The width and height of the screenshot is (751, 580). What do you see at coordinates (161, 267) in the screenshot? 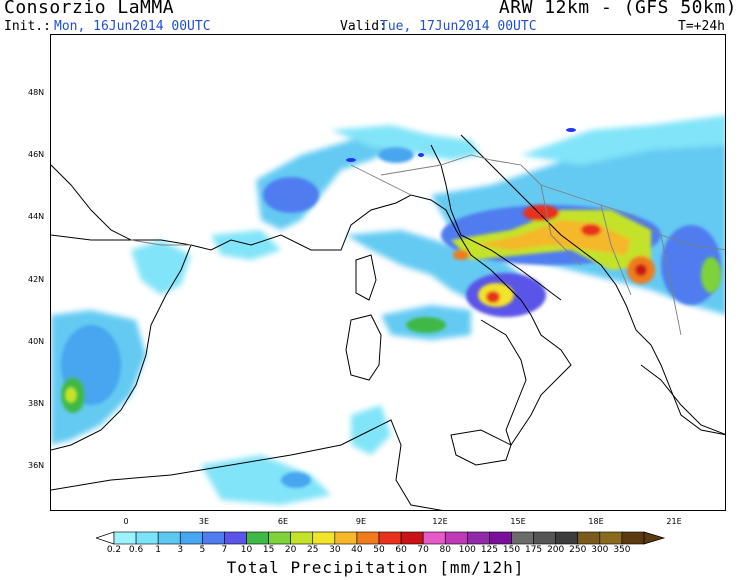
I see `precip-area-iberia-north` at bounding box center [161, 267].